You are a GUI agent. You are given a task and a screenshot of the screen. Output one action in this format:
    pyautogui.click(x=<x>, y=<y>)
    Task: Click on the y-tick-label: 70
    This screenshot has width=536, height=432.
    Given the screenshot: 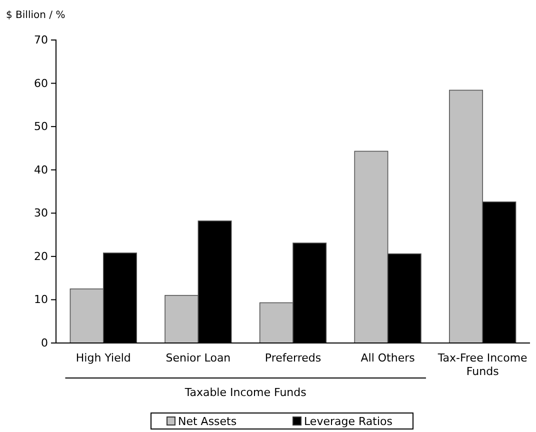 What is the action you would take?
    pyautogui.click(x=41, y=40)
    